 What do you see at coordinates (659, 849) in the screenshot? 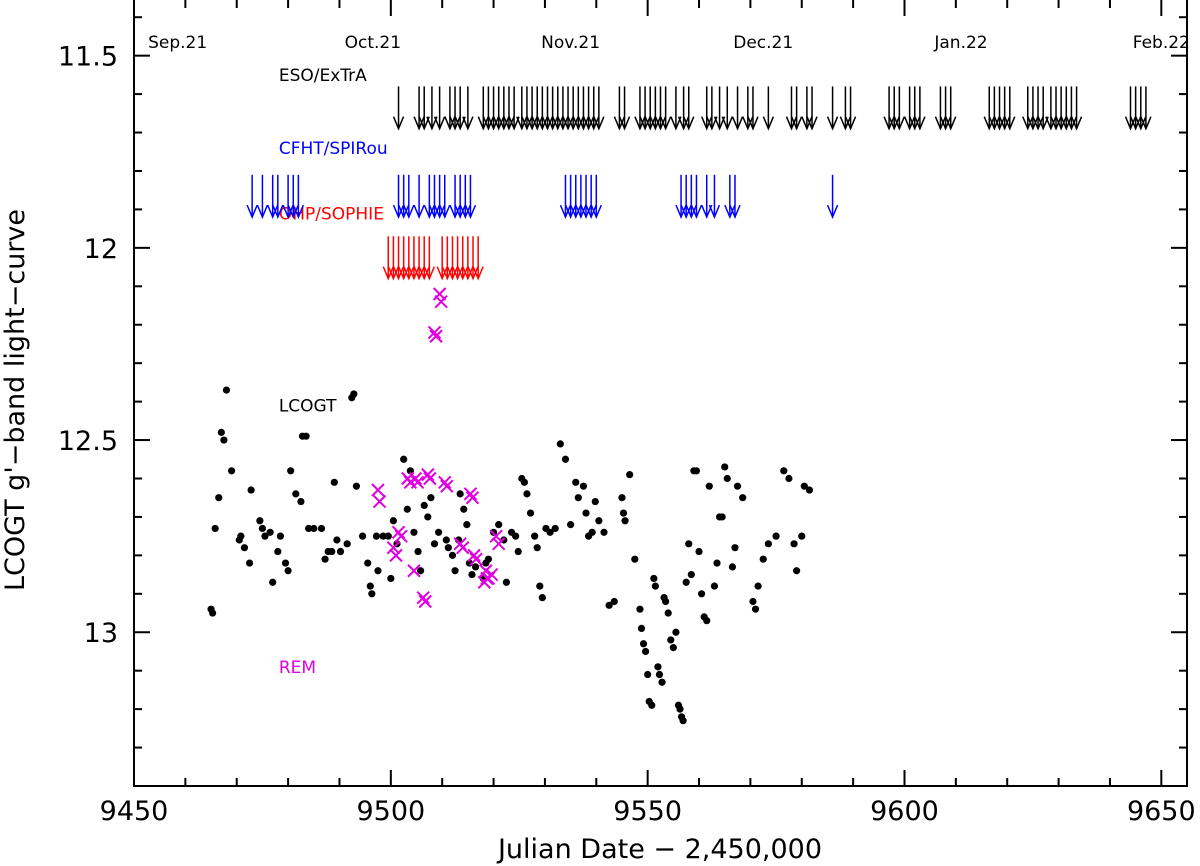
I see `x-axis-label: Julian Date − 2,450,000` at bounding box center [659, 849].